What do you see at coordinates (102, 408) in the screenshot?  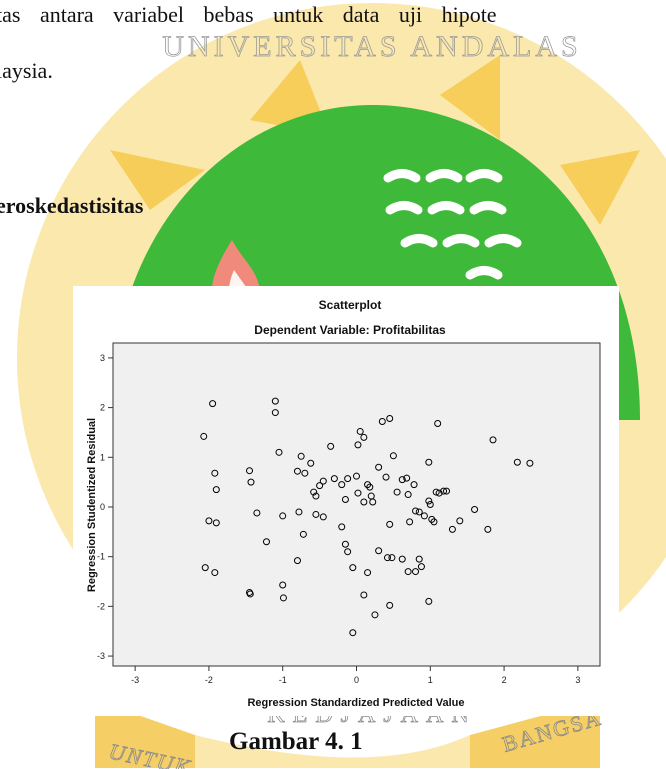 I see `y-tick-label: 2` at bounding box center [102, 408].